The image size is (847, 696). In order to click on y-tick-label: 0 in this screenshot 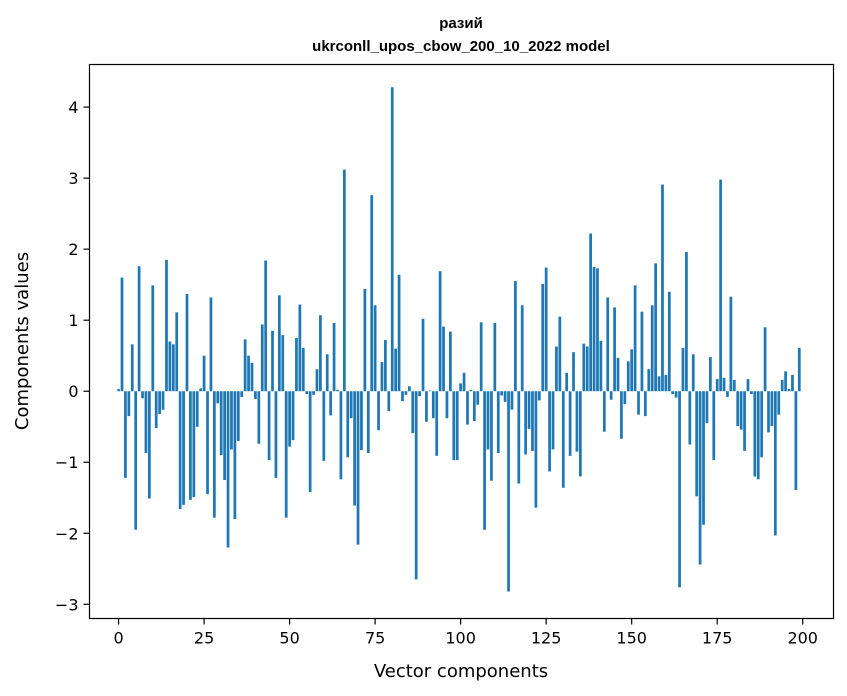, I will do `click(73, 391)`.